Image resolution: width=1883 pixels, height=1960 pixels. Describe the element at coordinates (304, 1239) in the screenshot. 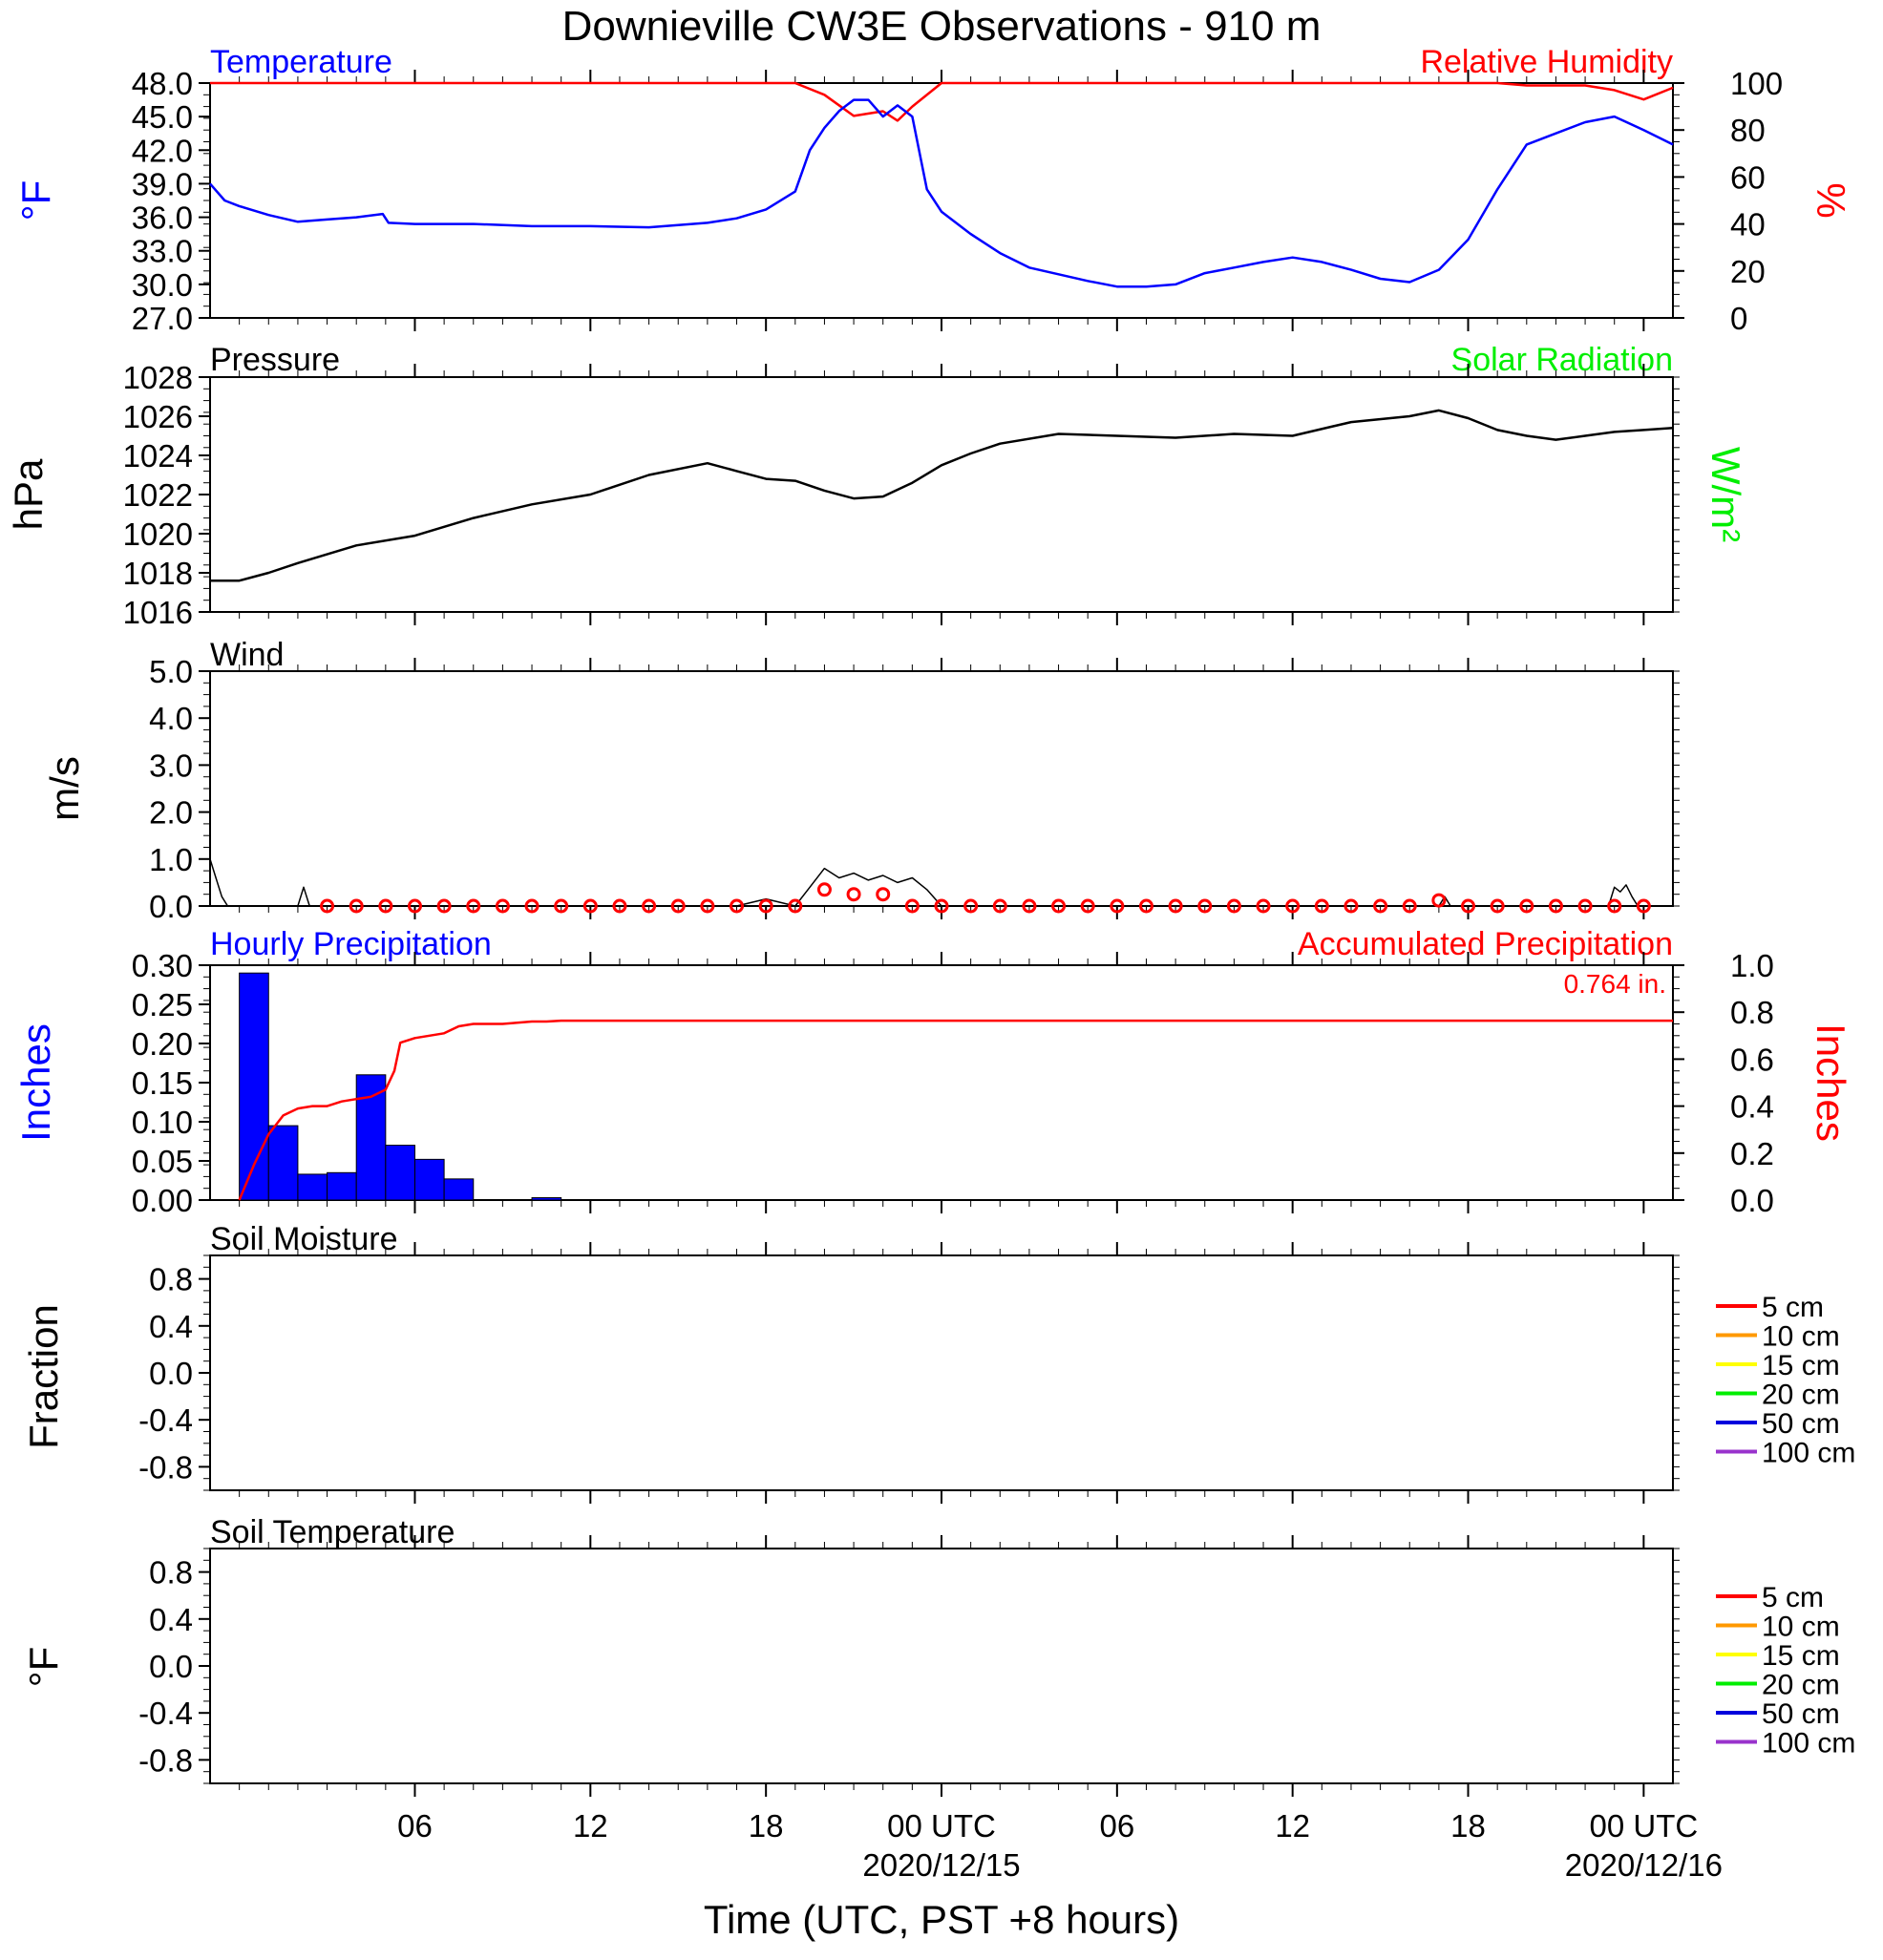

I see `soil-moisture-title: Soil Moisture` at that location.